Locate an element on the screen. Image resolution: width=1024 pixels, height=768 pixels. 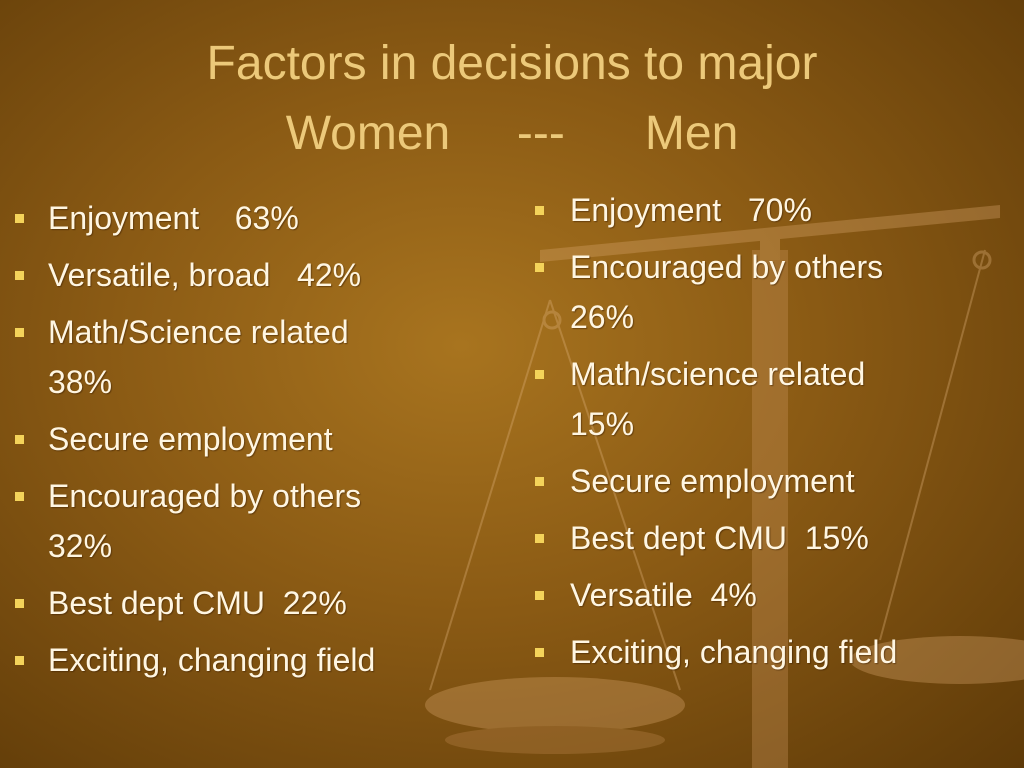
list-item-text: Versatile 4% is located at coordinates (663, 595).